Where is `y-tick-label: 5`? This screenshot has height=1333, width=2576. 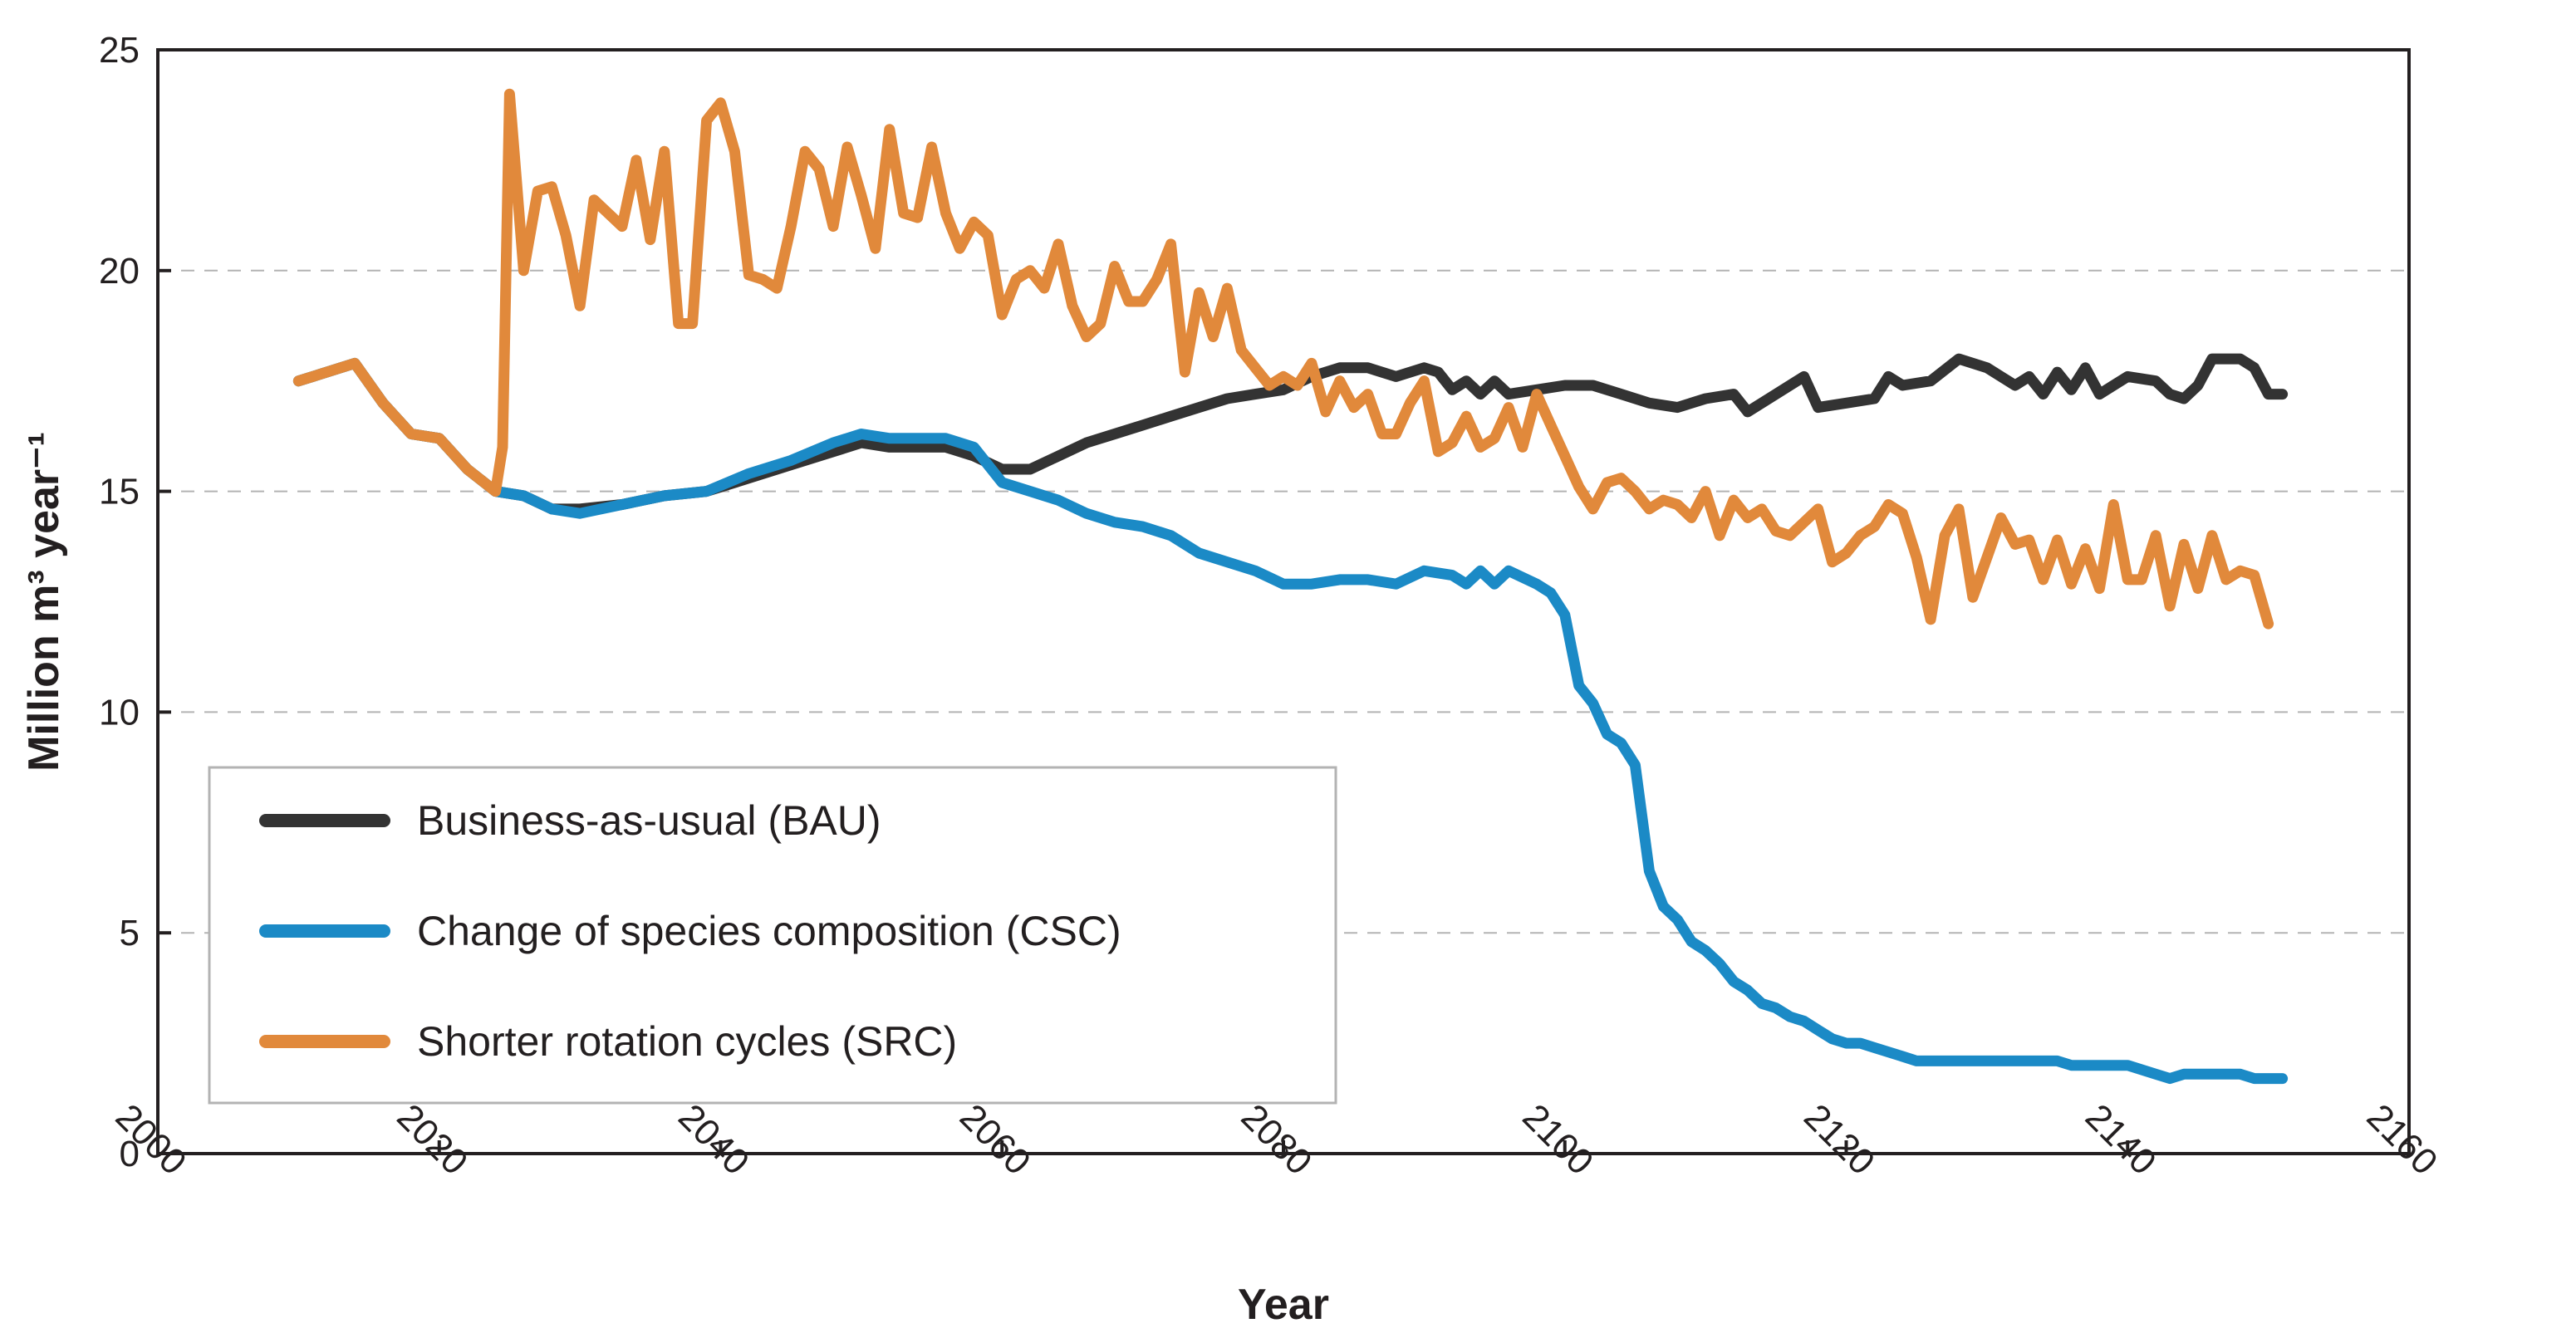 y-tick-label: 5 is located at coordinates (130, 933).